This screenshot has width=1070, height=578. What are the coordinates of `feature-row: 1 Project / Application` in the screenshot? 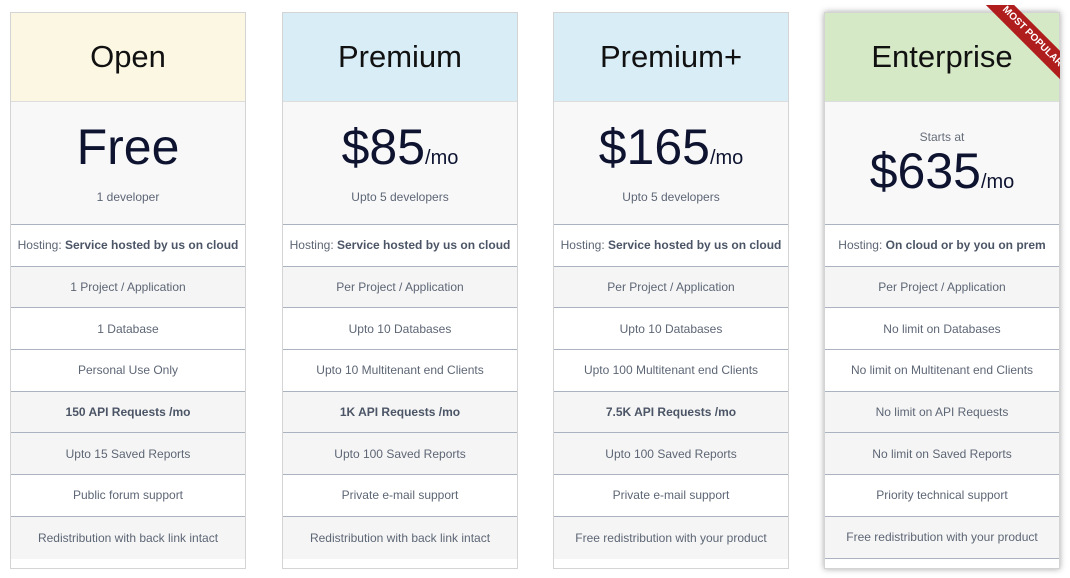 It's located at (128, 287).